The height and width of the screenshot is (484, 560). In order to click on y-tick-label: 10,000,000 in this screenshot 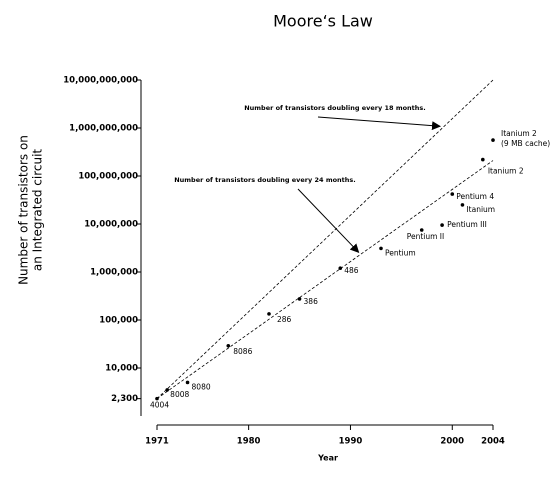, I will do `click(111, 225)`.